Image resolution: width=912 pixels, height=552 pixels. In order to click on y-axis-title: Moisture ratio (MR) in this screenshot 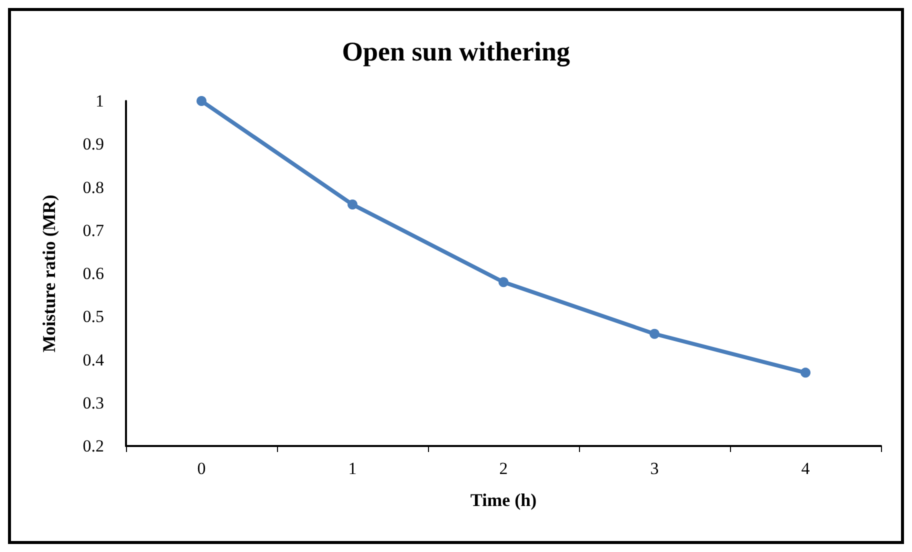, I will do `click(49, 273)`.